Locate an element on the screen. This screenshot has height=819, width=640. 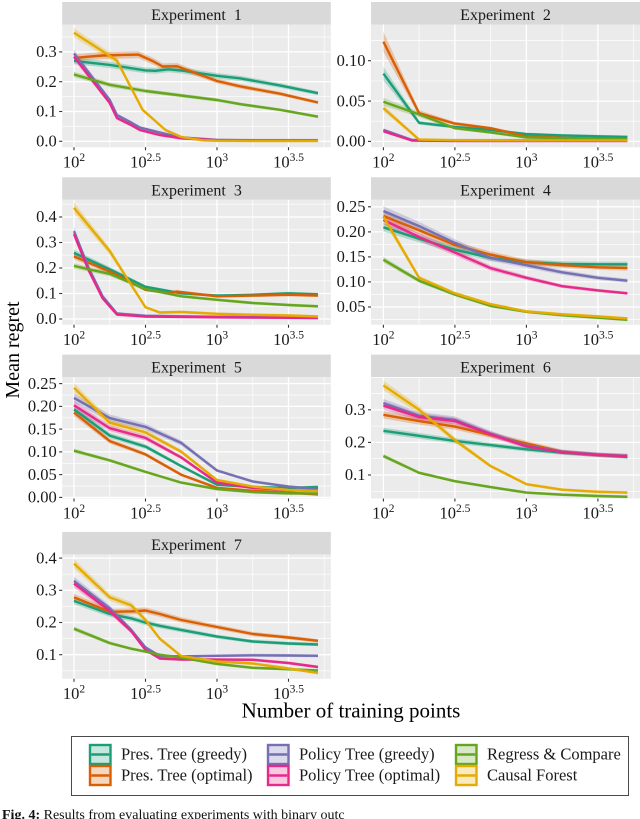
svg-text: Pres. Tree (greedy) is located at coordinates (184, 754).